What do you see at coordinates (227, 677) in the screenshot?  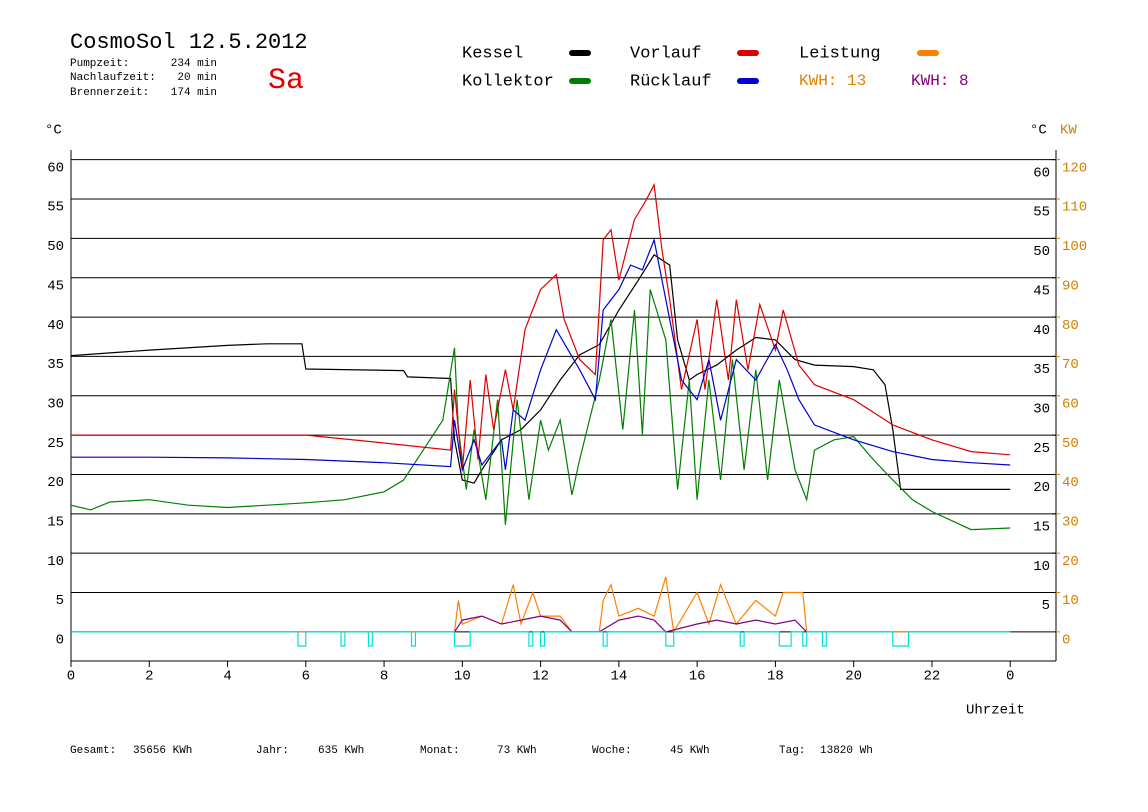 I see `x-tick-label: 4` at bounding box center [227, 677].